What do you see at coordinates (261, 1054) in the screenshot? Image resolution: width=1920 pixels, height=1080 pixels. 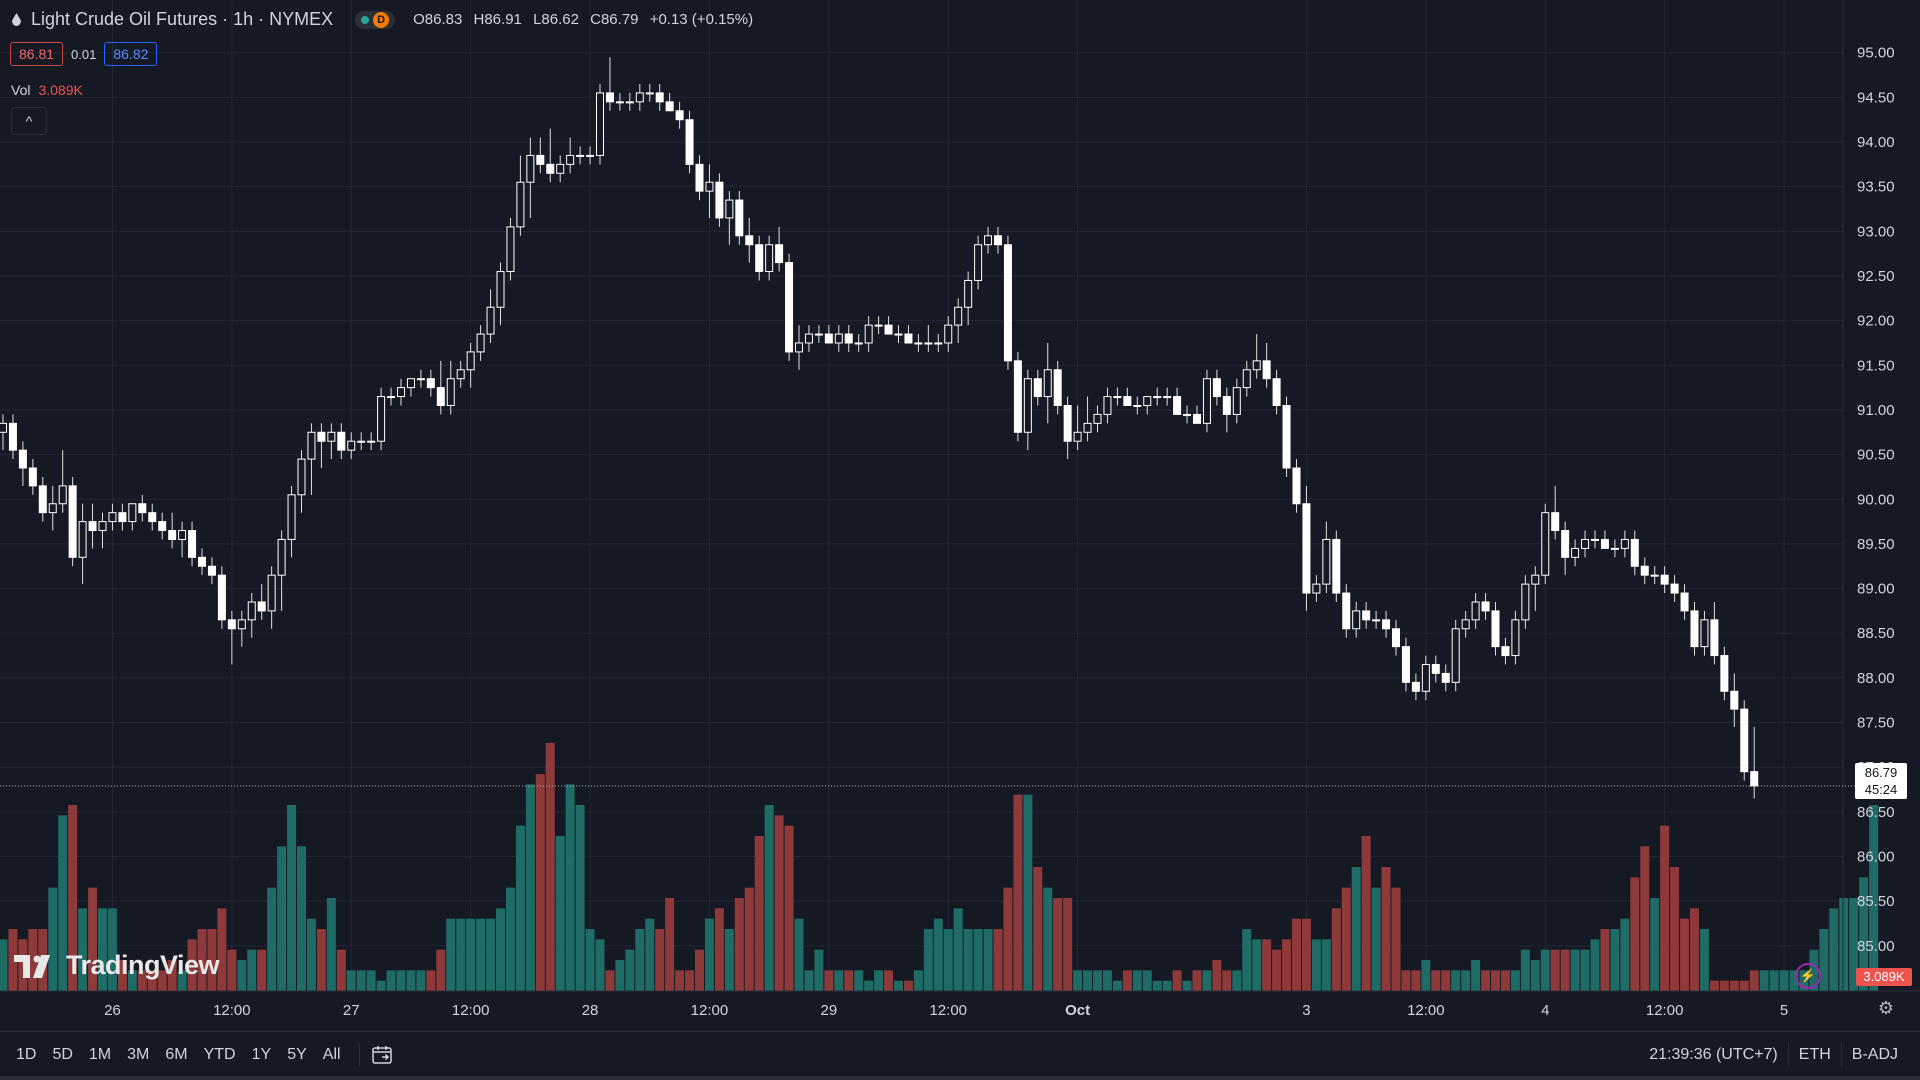 I see `range-button-1y: 1Y` at bounding box center [261, 1054].